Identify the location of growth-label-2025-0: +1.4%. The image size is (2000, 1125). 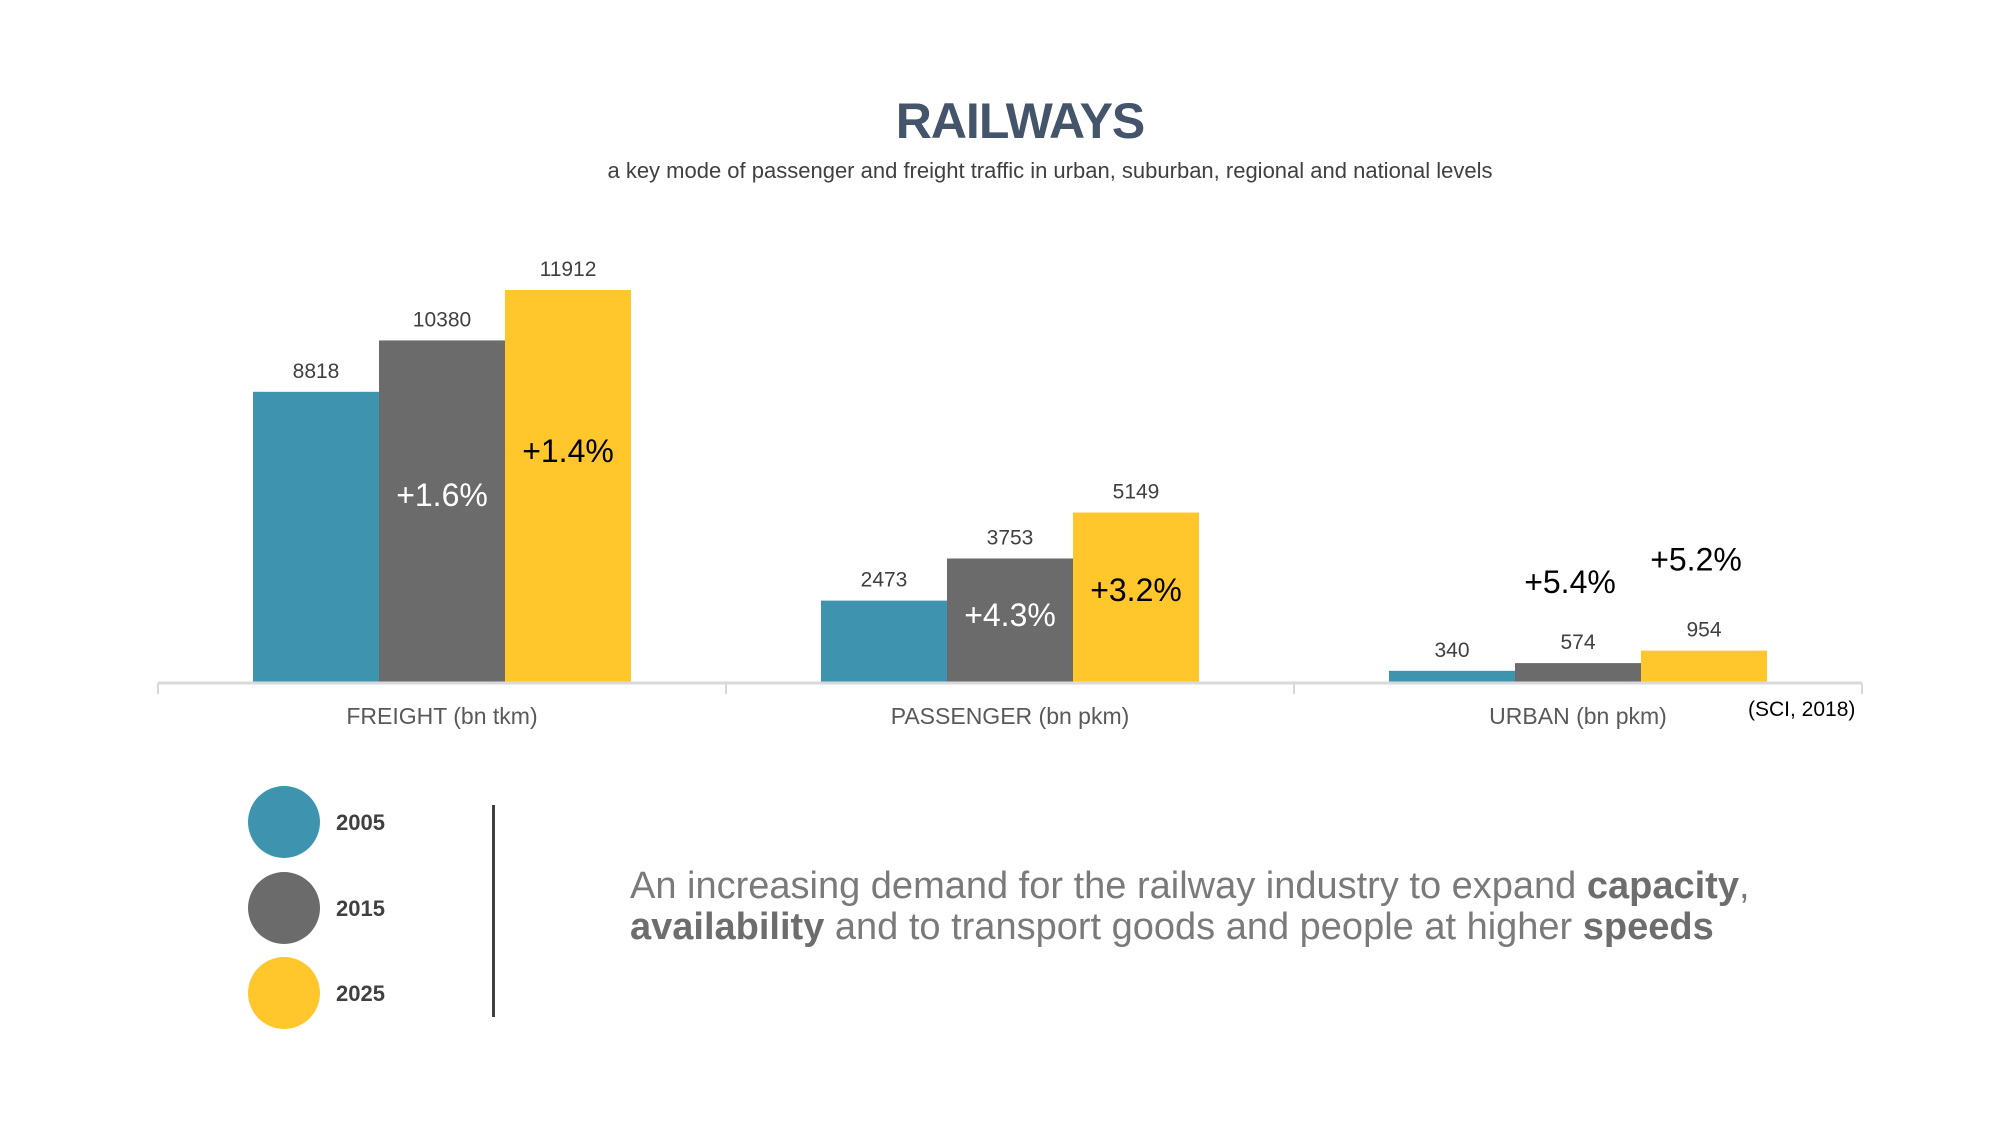
(568, 451).